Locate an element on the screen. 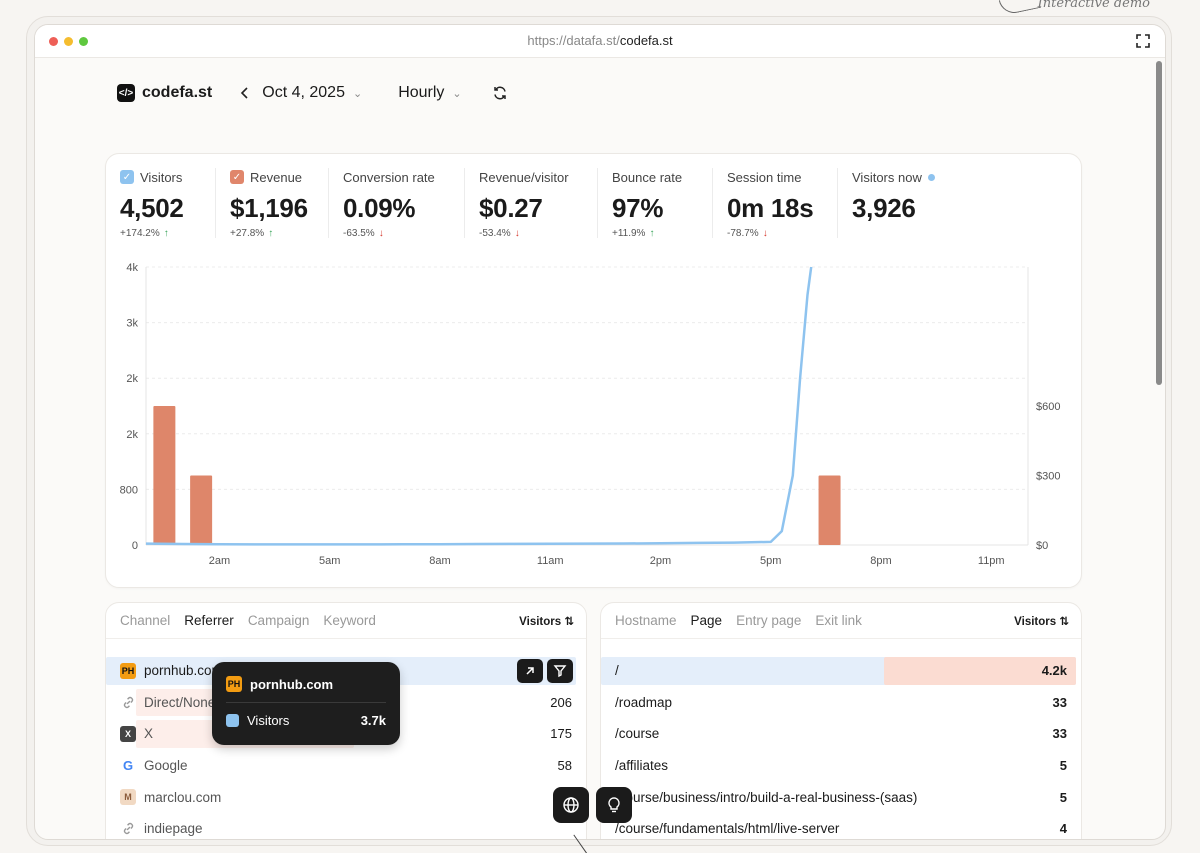 Image resolution: width=1200 pixels, height=853 pixels. link-icon is located at coordinates (128, 829).